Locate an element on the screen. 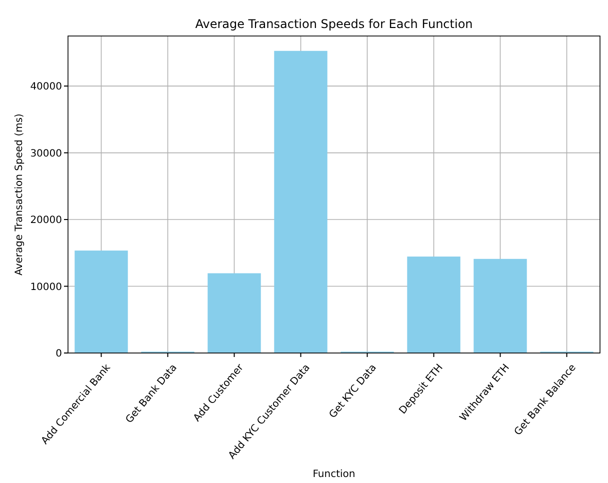  y-axis-title: Average Transaction Speed (ms) is located at coordinates (19, 194).